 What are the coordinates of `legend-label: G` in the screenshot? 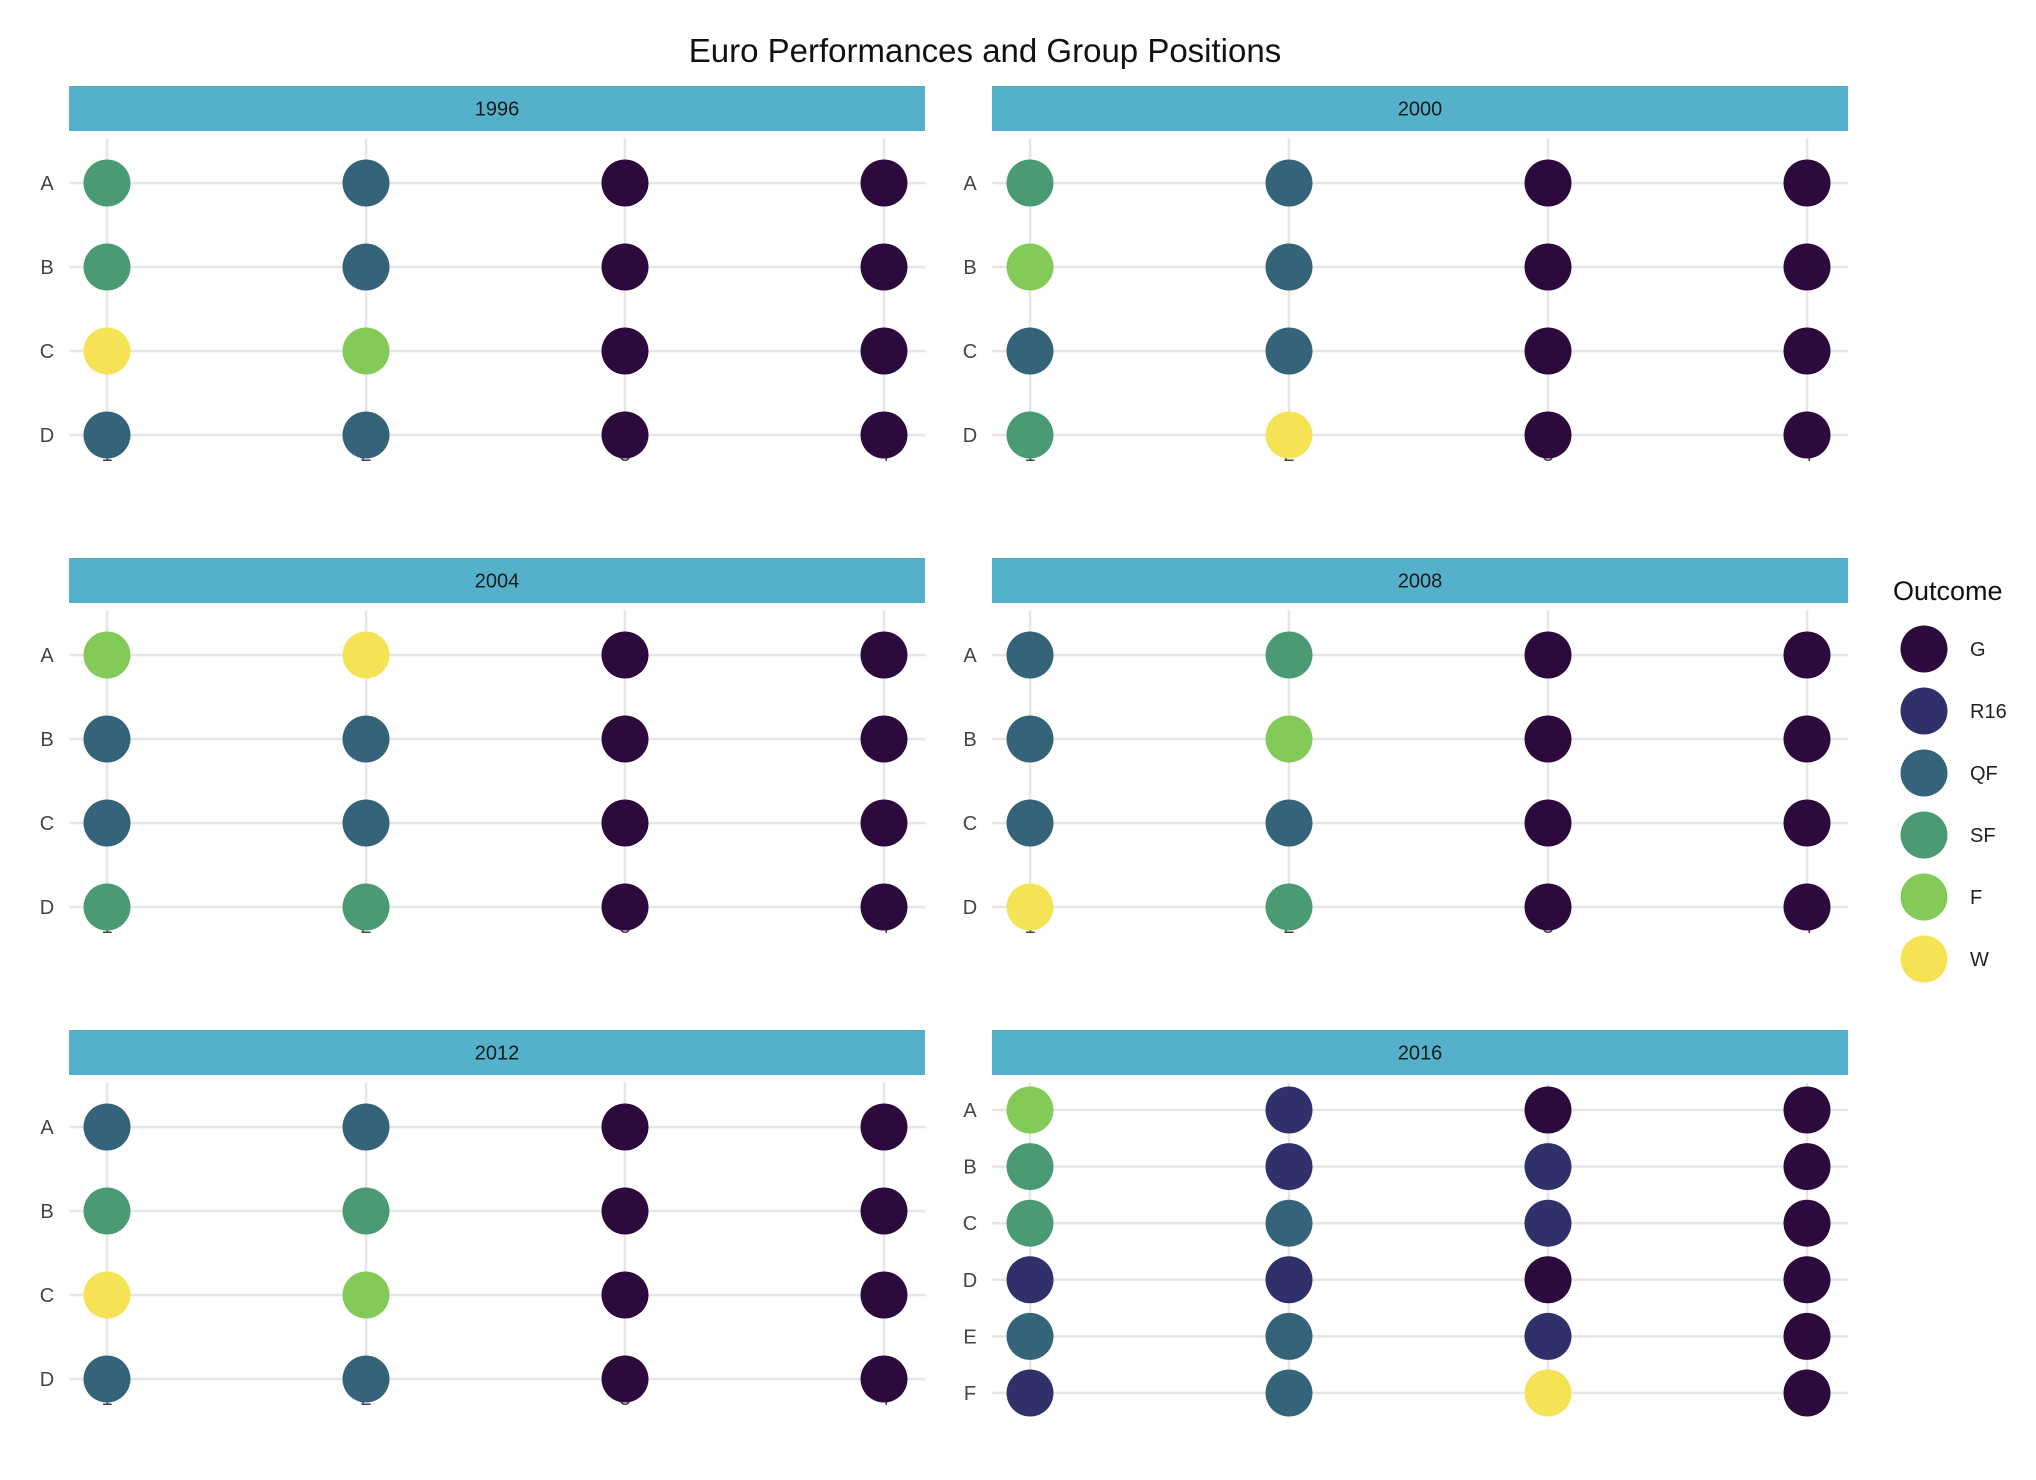 It's located at (1978, 650).